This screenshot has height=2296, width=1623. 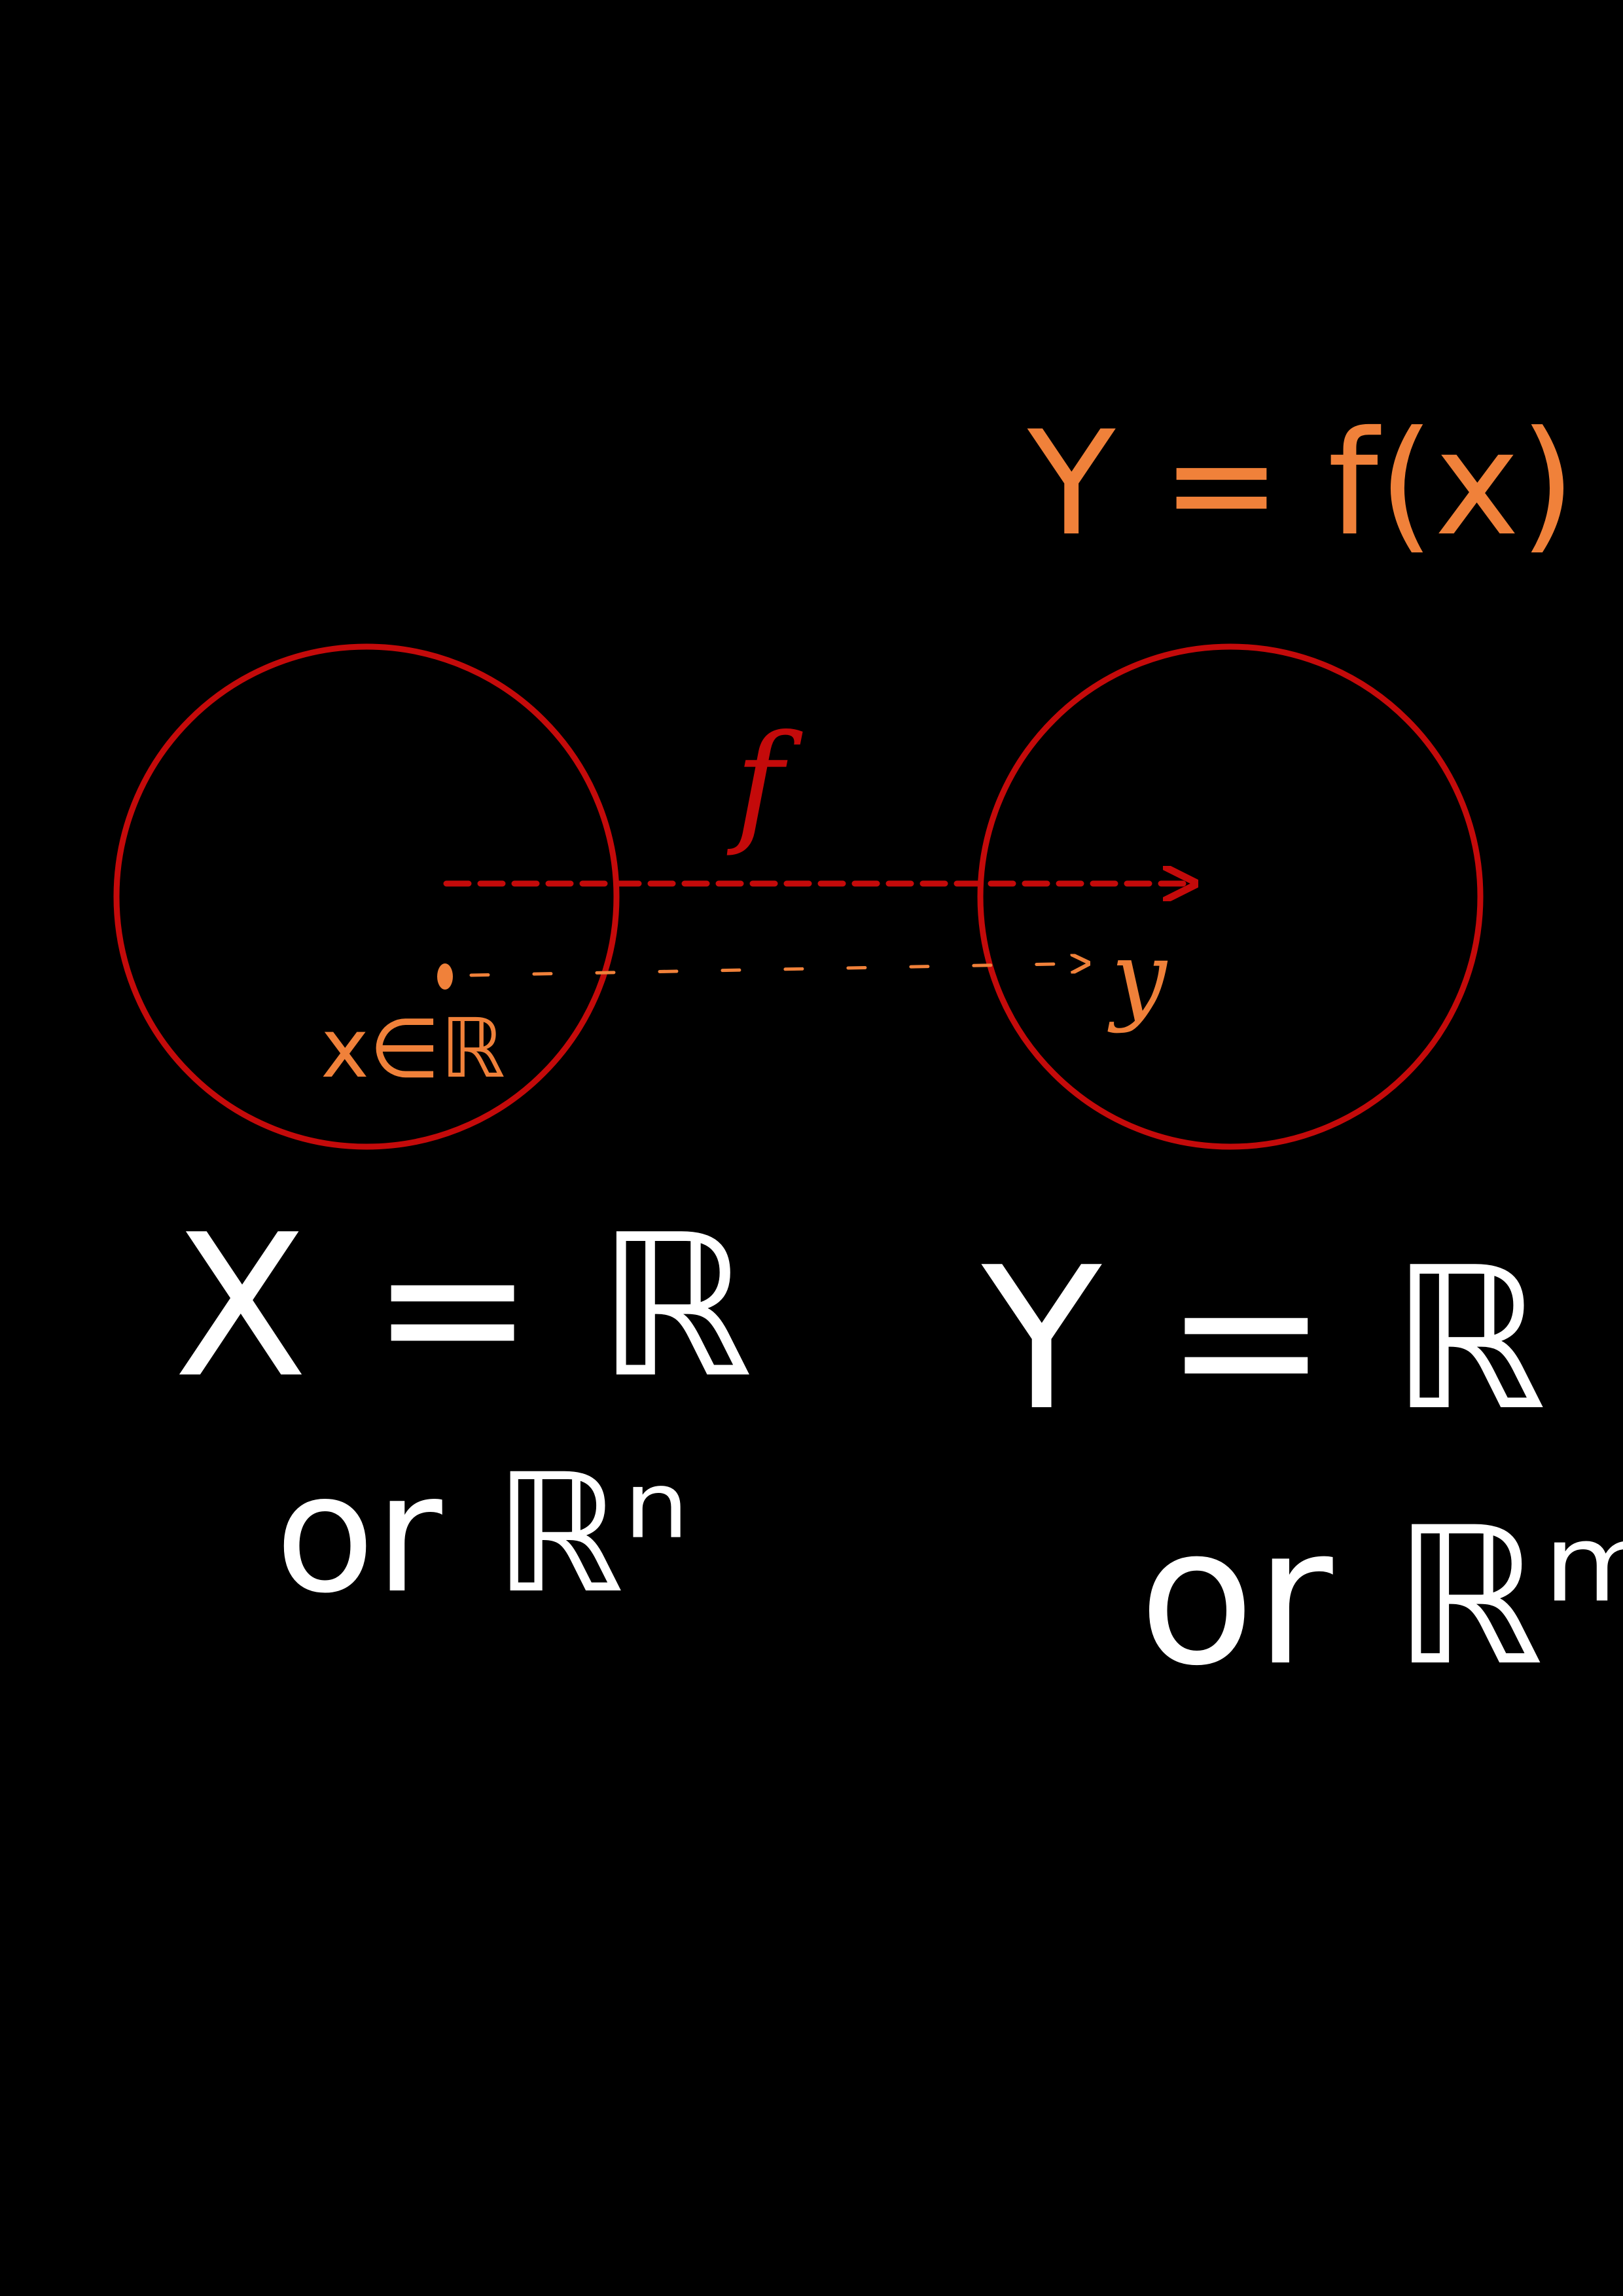 What do you see at coordinates (413, 1048) in the screenshot?
I see `input-element-label: x∈ℝ` at bounding box center [413, 1048].